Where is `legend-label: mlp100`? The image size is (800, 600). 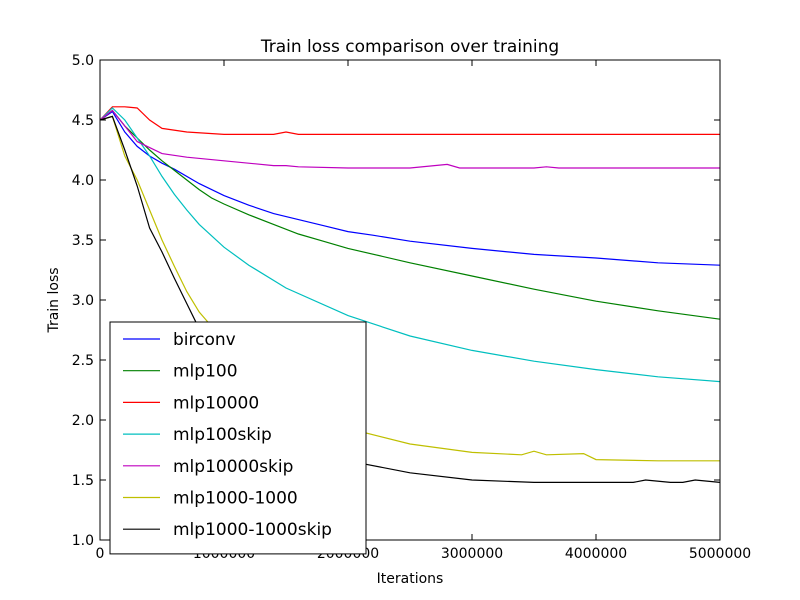
legend-label: mlp100 is located at coordinates (205, 372).